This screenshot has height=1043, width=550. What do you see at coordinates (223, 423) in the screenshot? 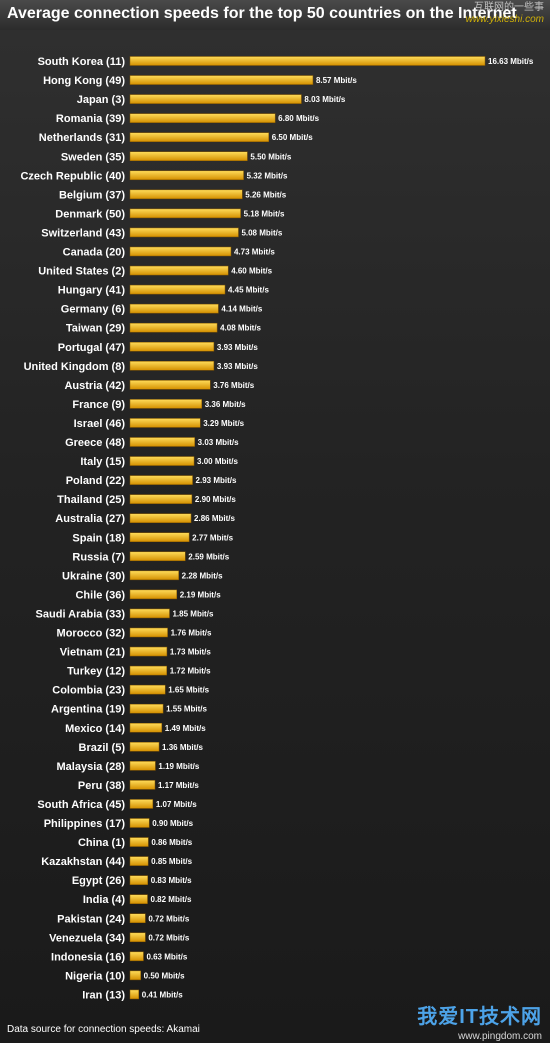
I see `value-label: 3.29 Mbit/s` at bounding box center [223, 423].